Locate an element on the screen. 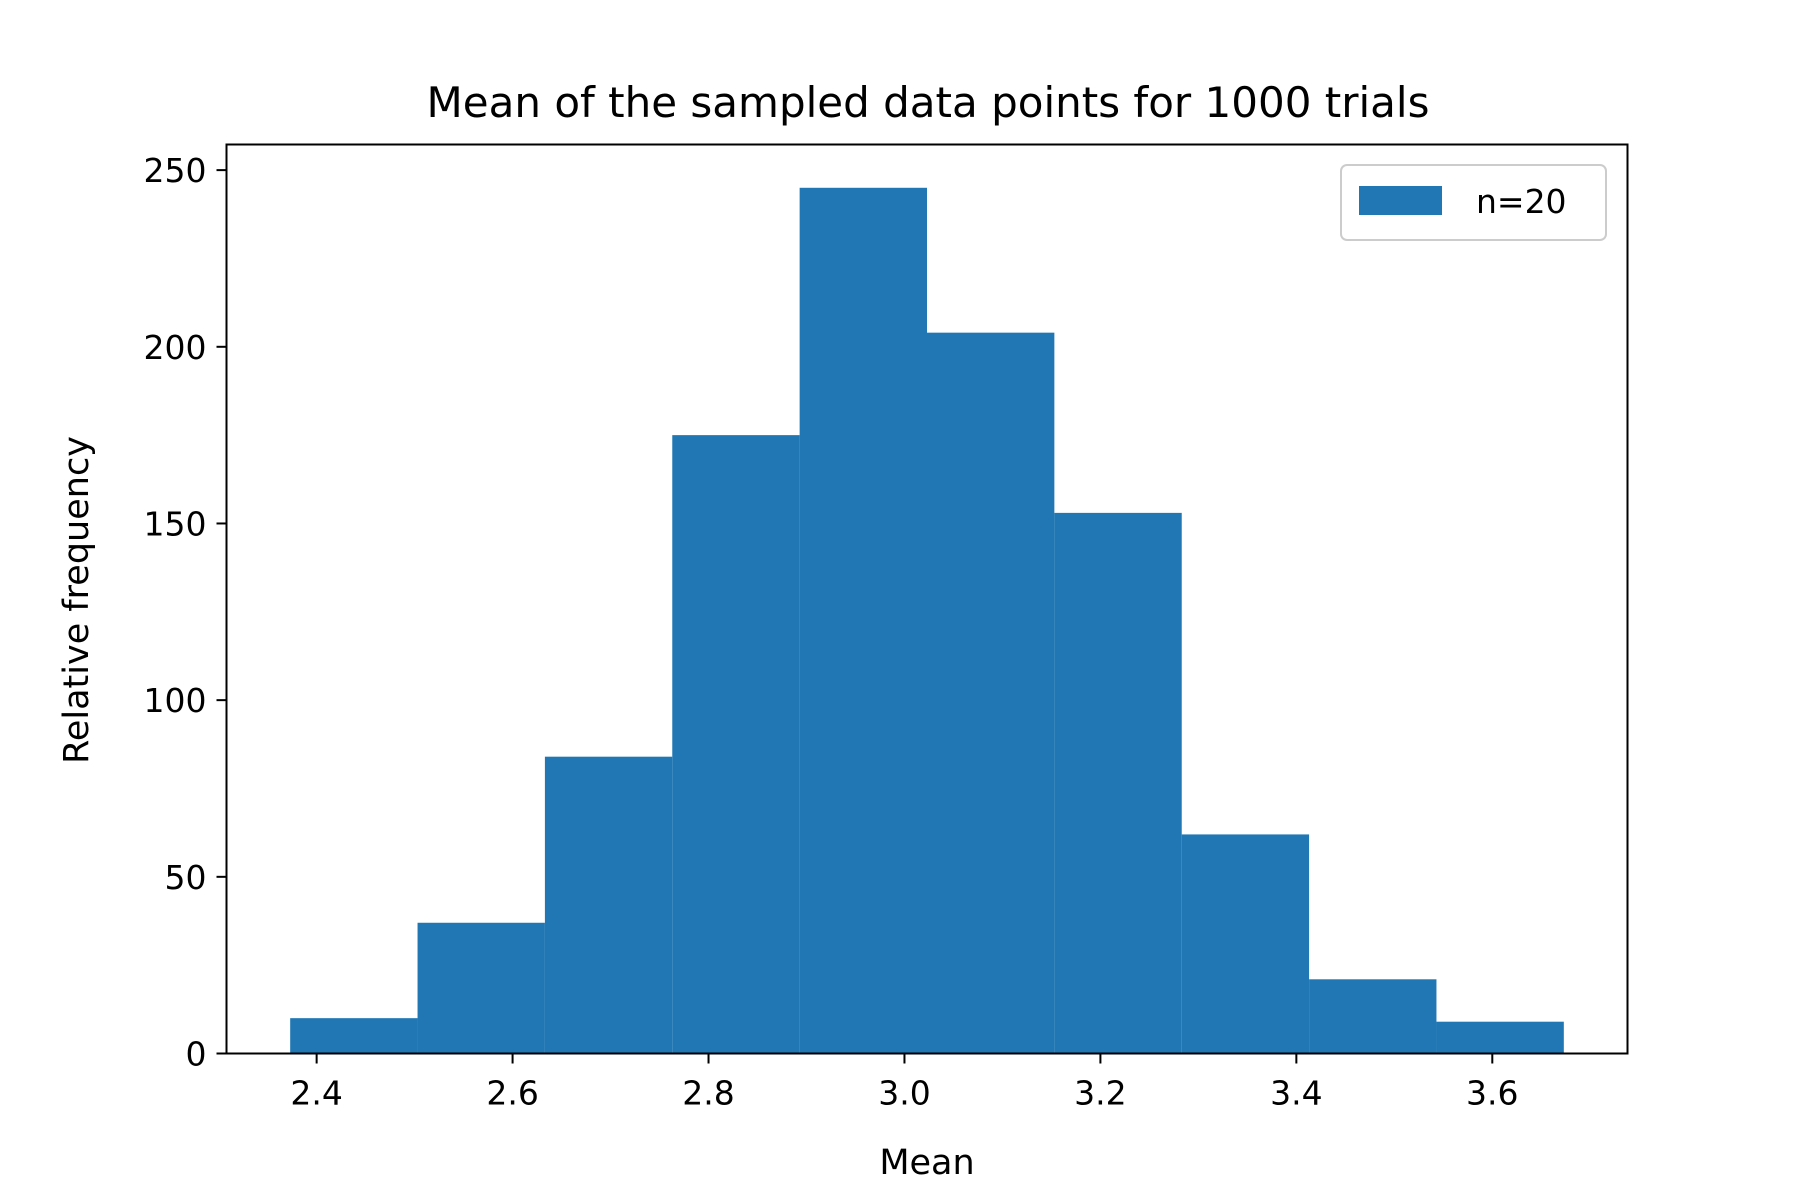 This screenshot has width=1800, height=1200. y-axis-title: Relative frequency is located at coordinates (77, 600).